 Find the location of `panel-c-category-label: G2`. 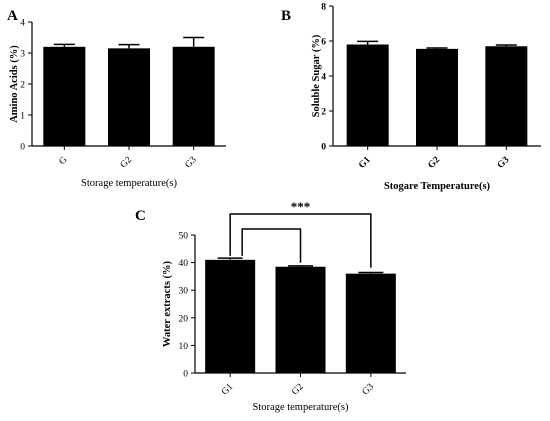

panel-c-category-label: G2 is located at coordinates (297, 389).